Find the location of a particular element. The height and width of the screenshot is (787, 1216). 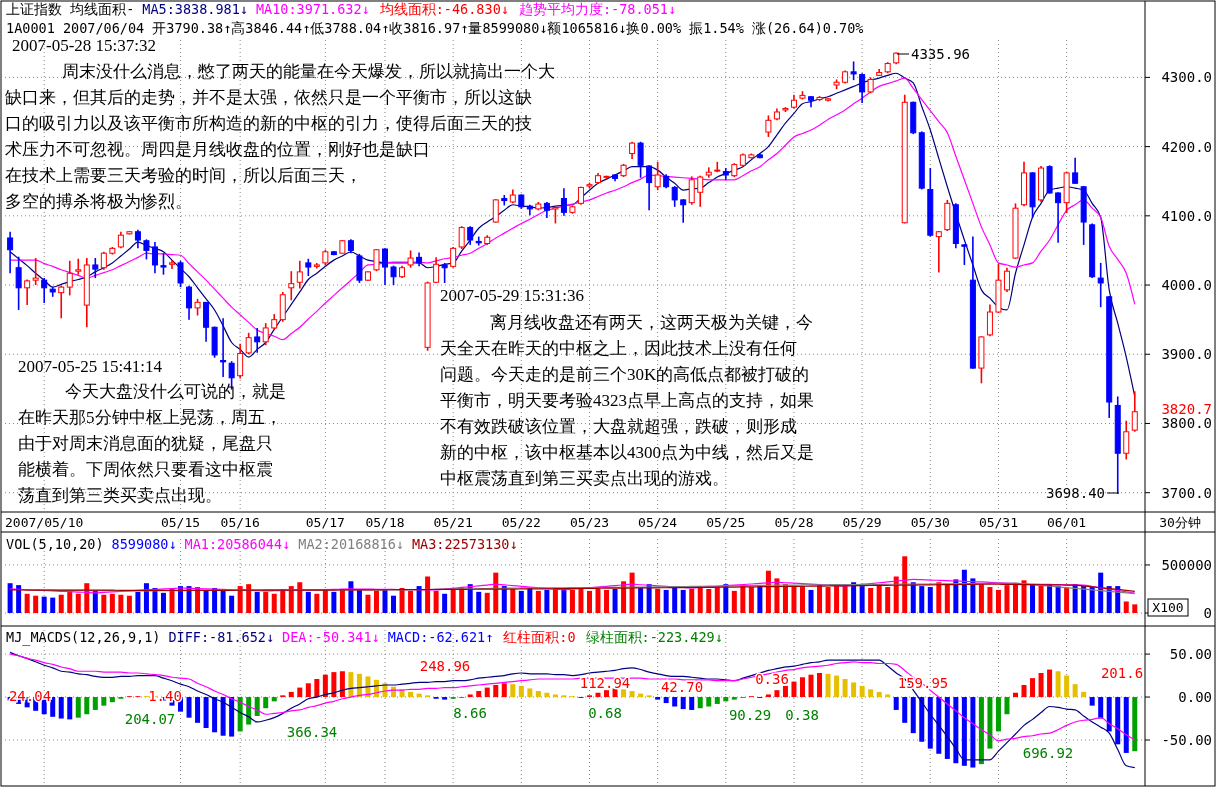

y-tick-label: -50.00 is located at coordinates (1186, 740).